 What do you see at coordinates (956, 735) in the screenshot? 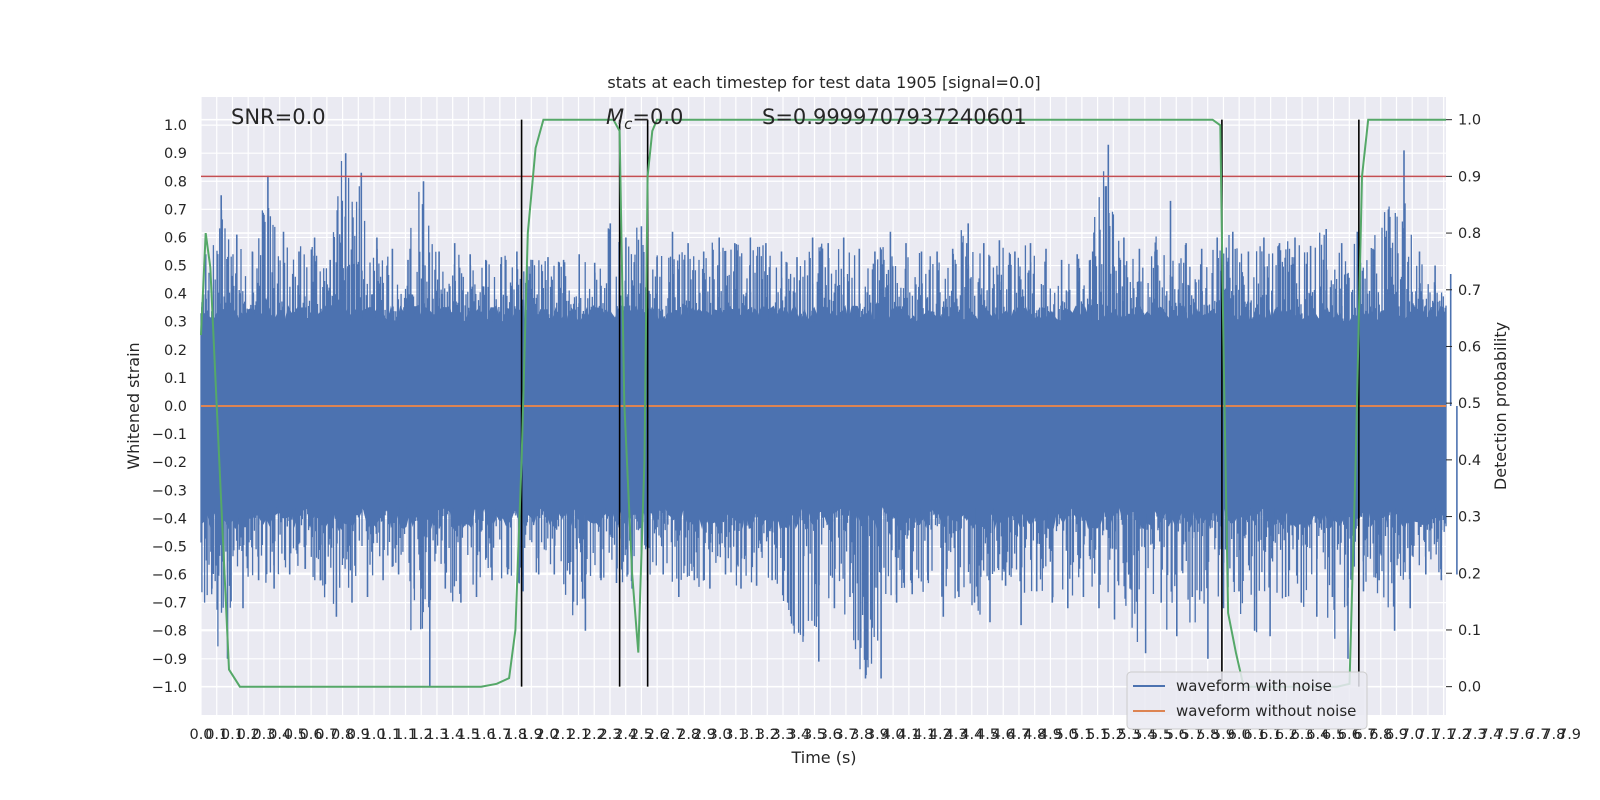
I see `x-tick-label: 4.3` at bounding box center [956, 735].